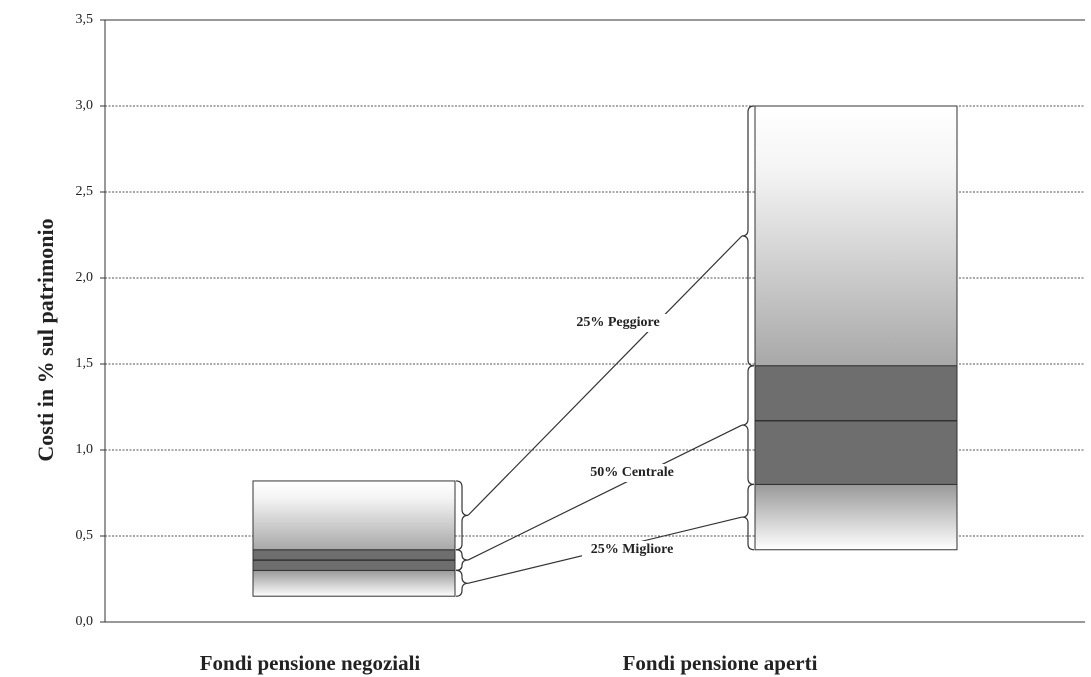 This screenshot has height=677, width=1091. What do you see at coordinates (856, 425) in the screenshot?
I see `box-middle` at bounding box center [856, 425].